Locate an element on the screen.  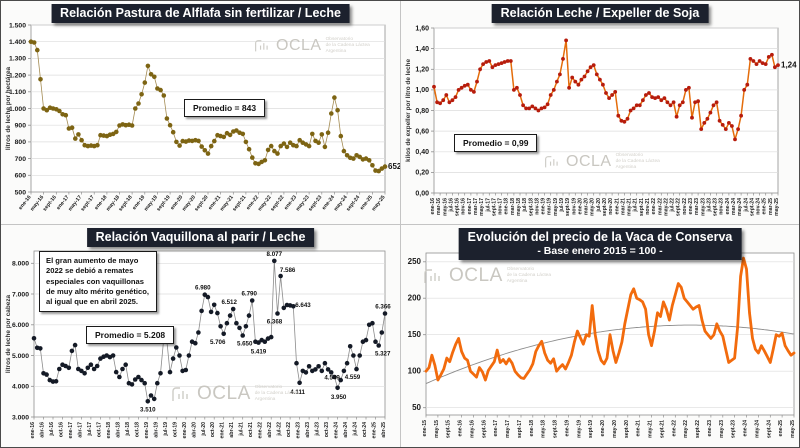
svg-text: may-22 is located at coordinates (686, 429).